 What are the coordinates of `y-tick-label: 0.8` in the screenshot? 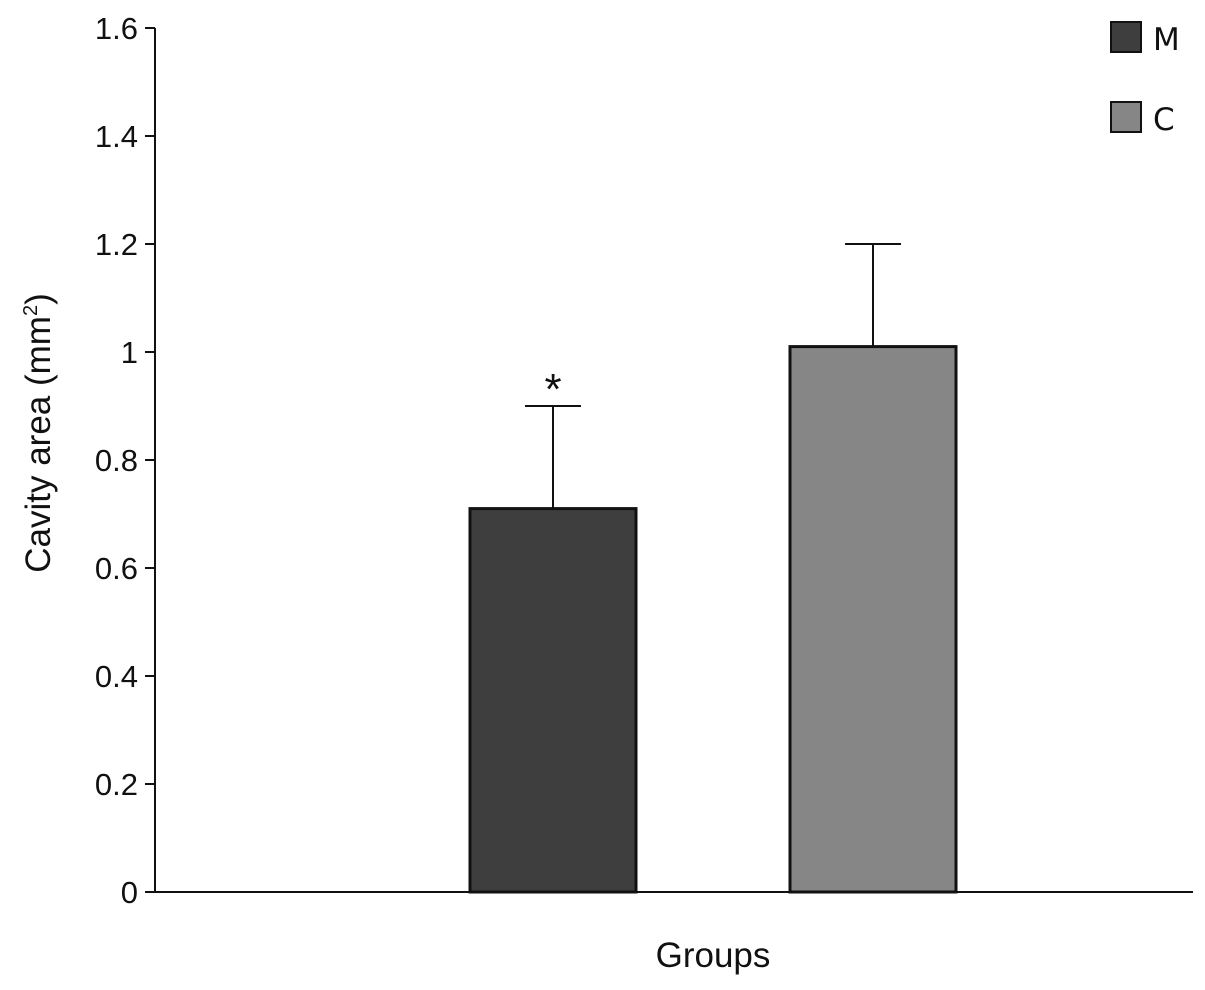 It's located at (116, 460).